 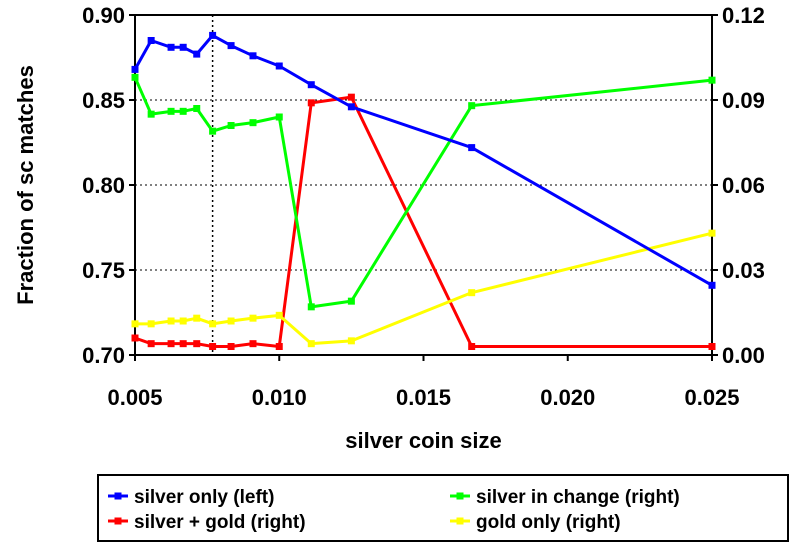 I want to click on x-axis-label: silver coin size, so click(x=423, y=440).